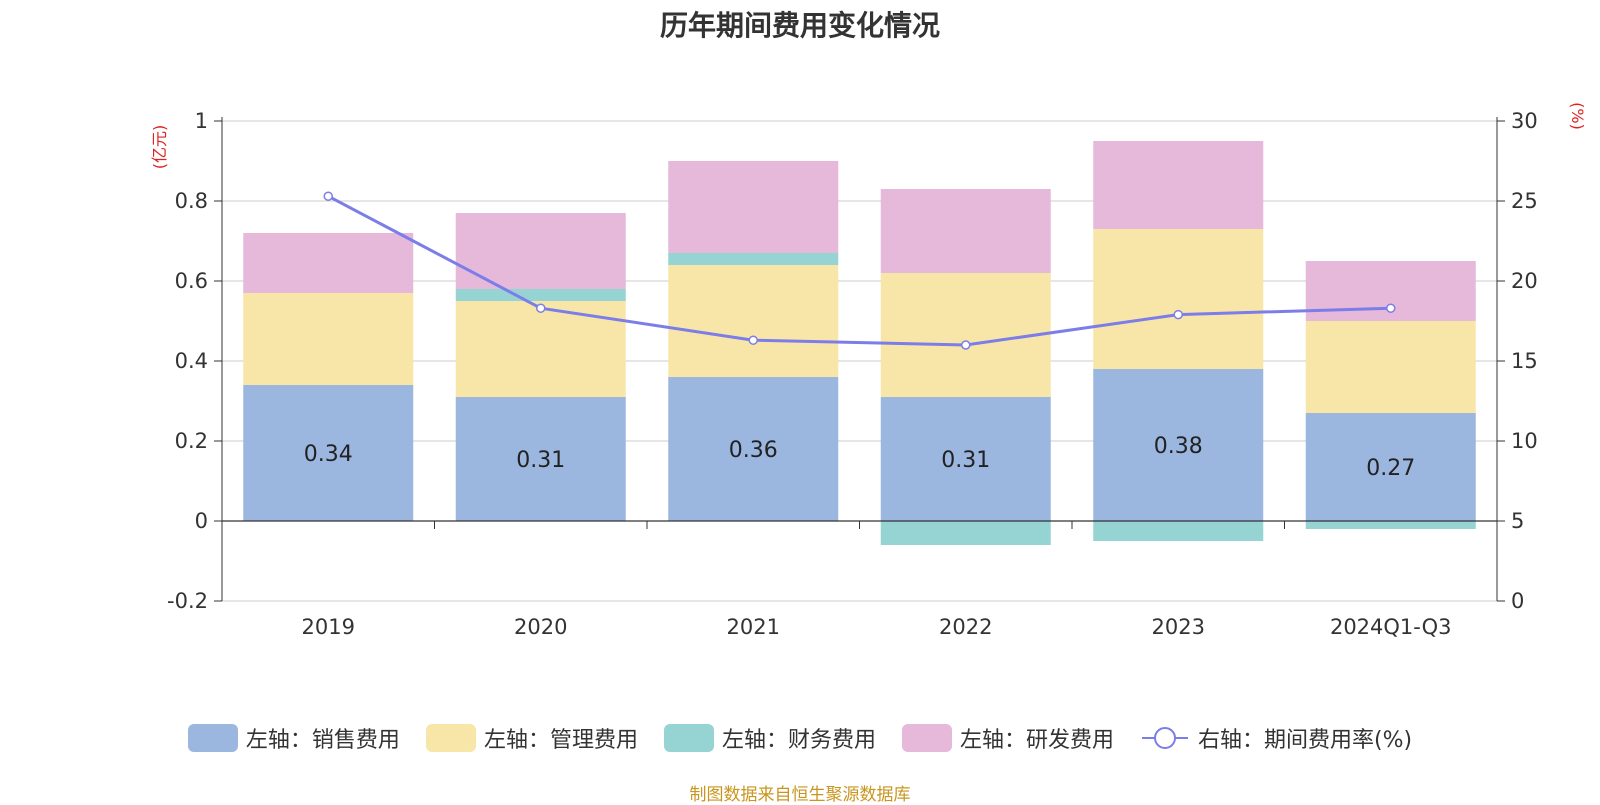  I want to click on legend-item: 右轴：期间费用率(%), so click(1276, 738).